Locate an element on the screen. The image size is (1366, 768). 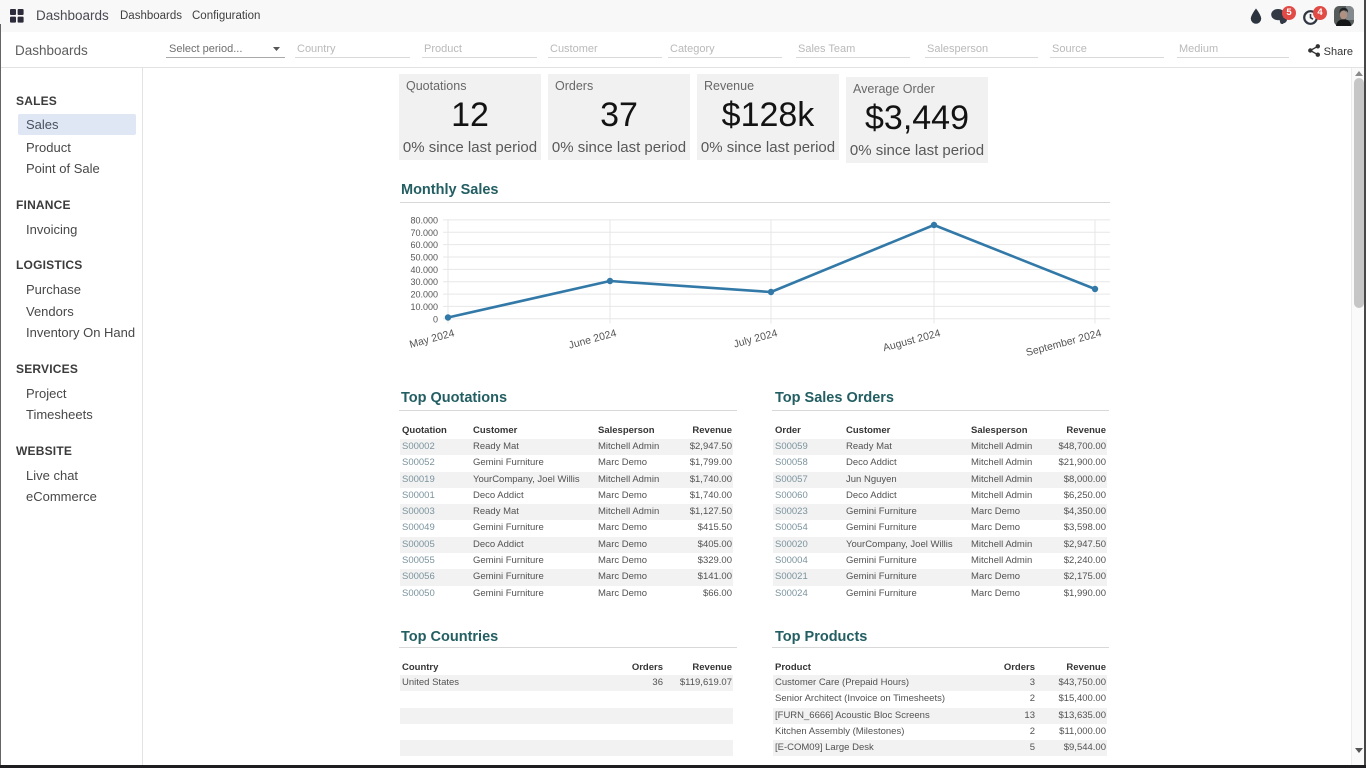
svg-text: June 2024 is located at coordinates (592, 339).